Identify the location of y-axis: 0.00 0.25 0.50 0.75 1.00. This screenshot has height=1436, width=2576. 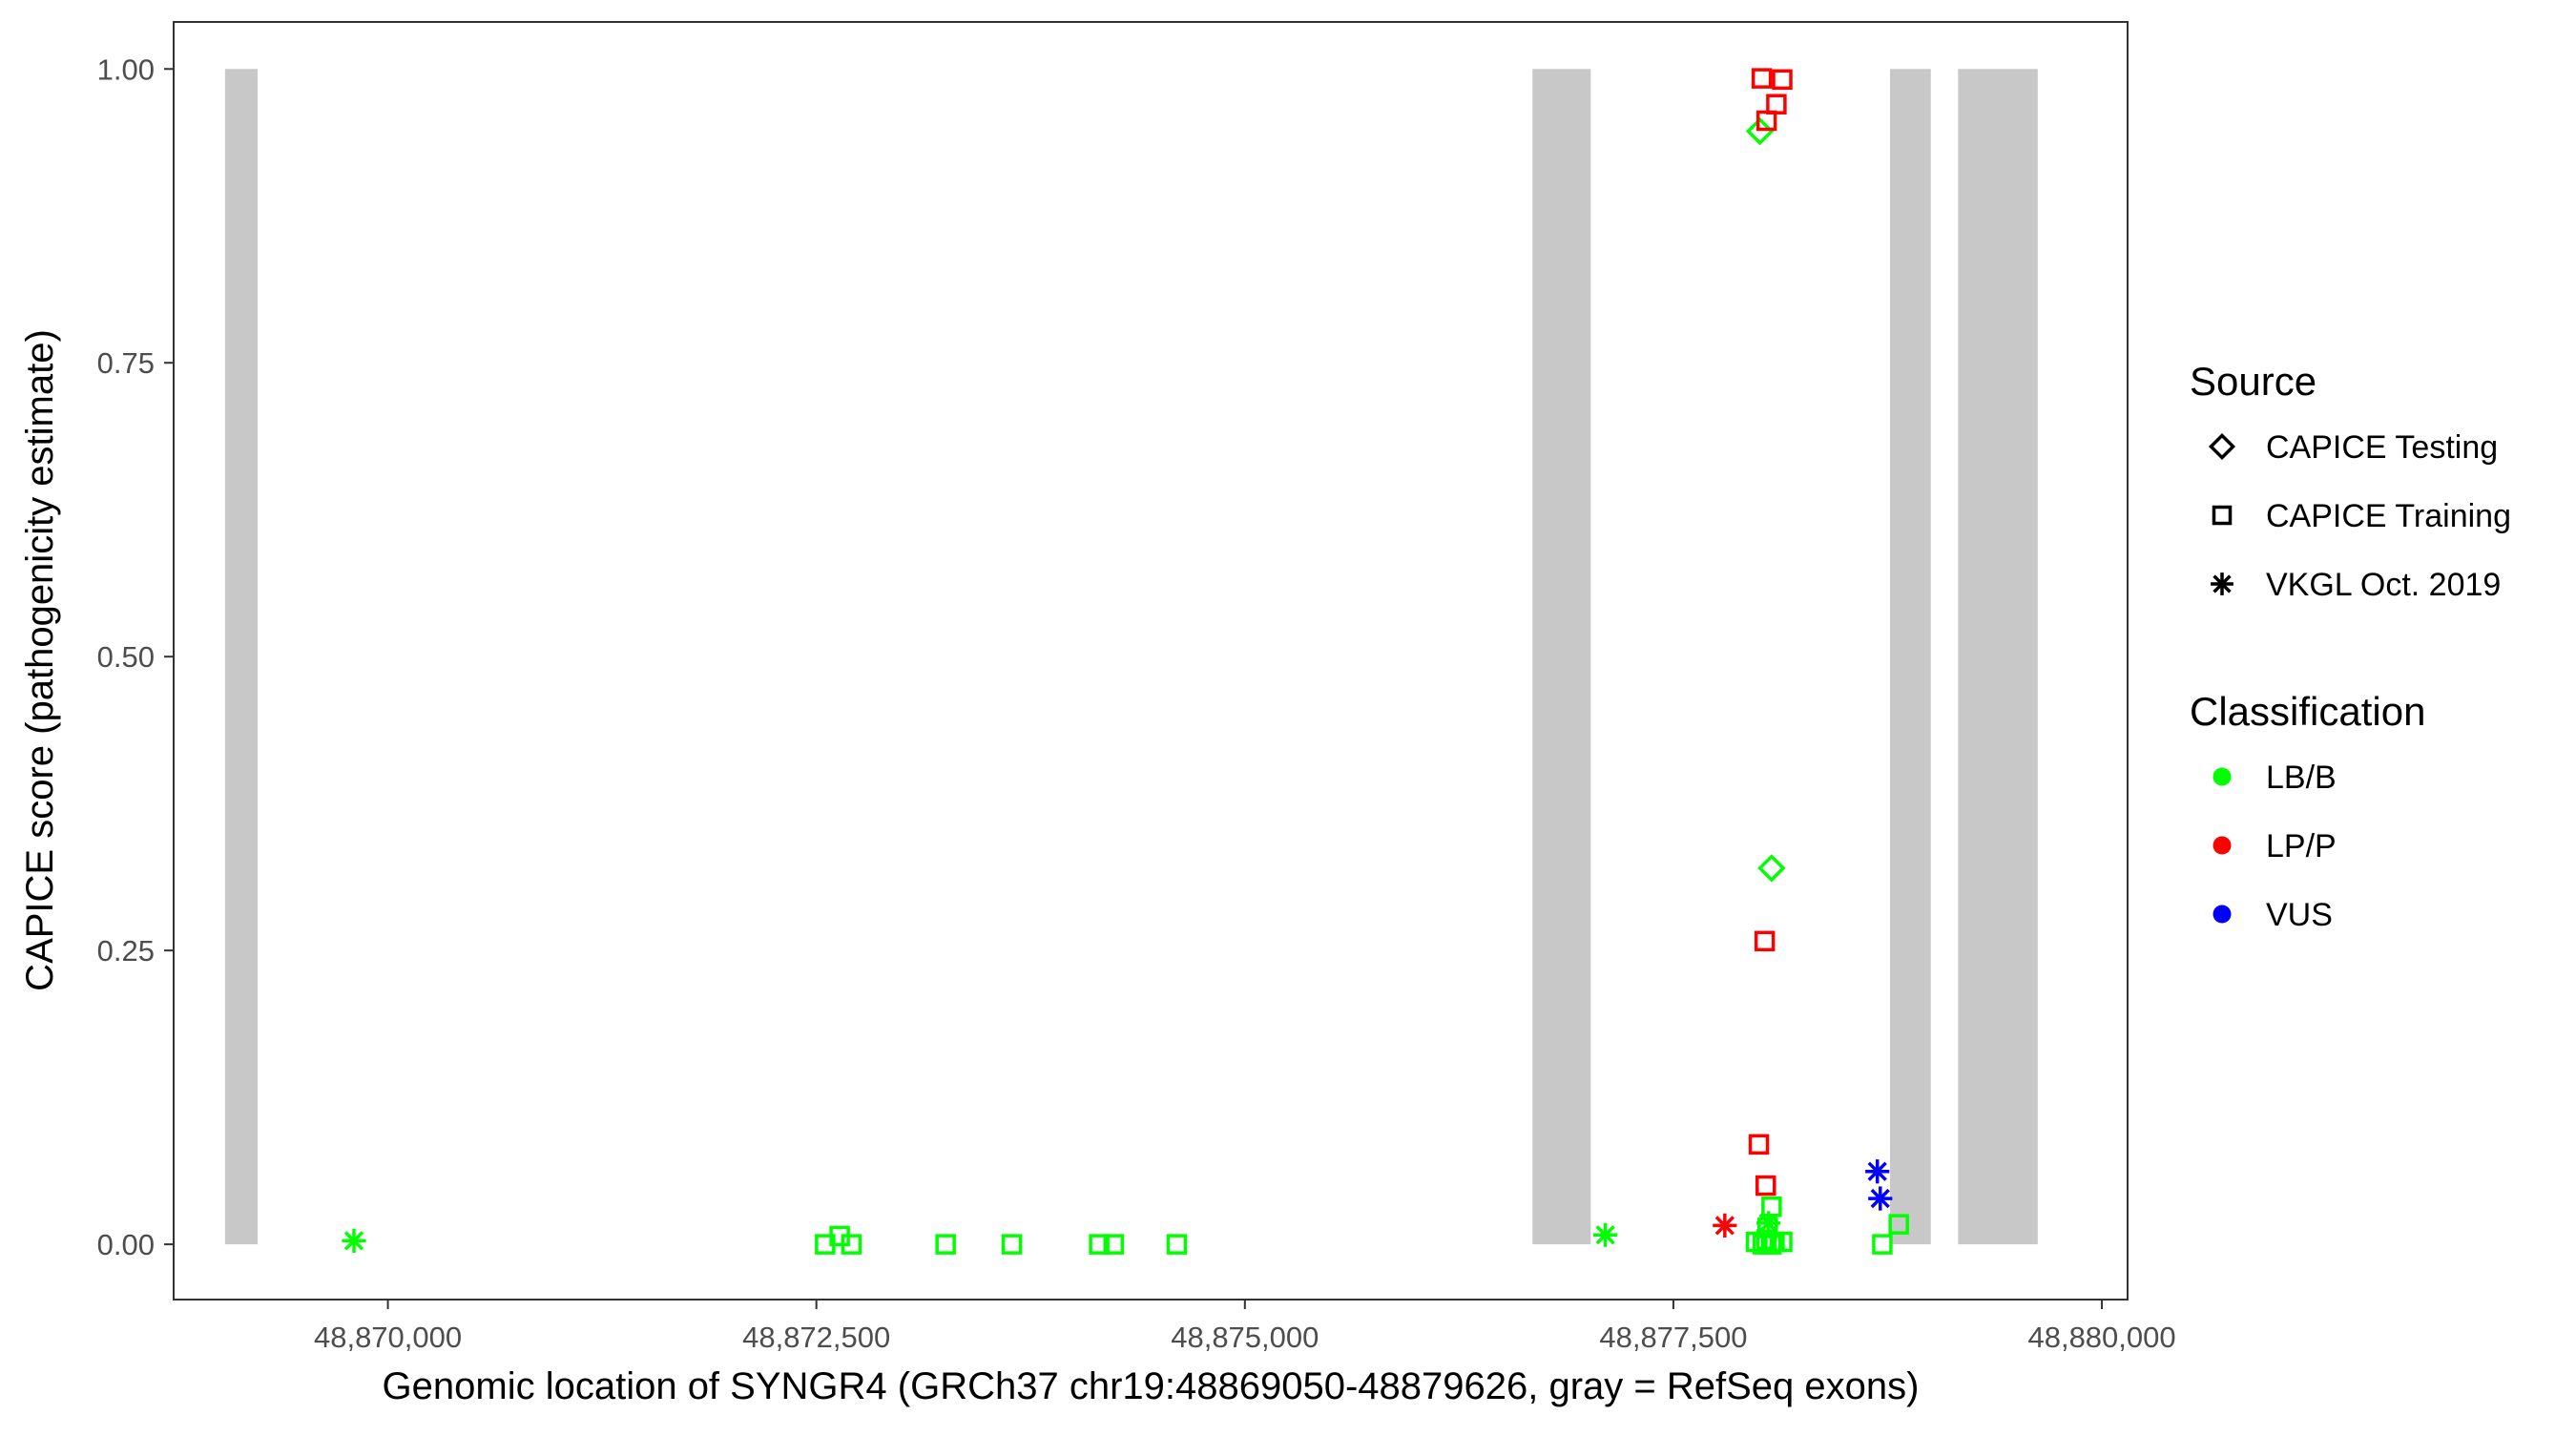
(135, 656).